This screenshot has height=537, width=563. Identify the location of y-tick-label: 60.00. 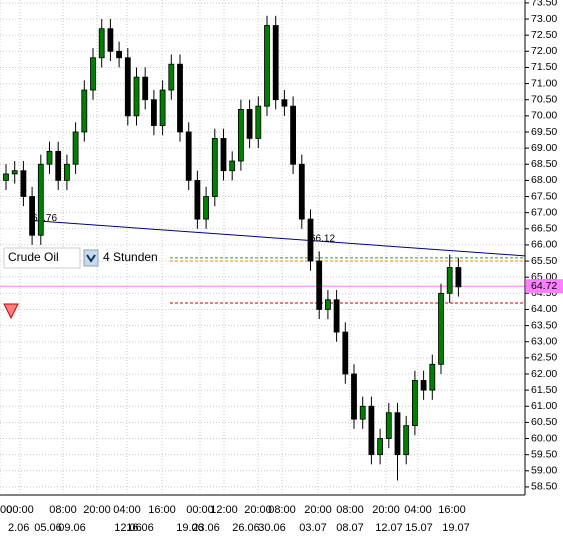
(544, 438).